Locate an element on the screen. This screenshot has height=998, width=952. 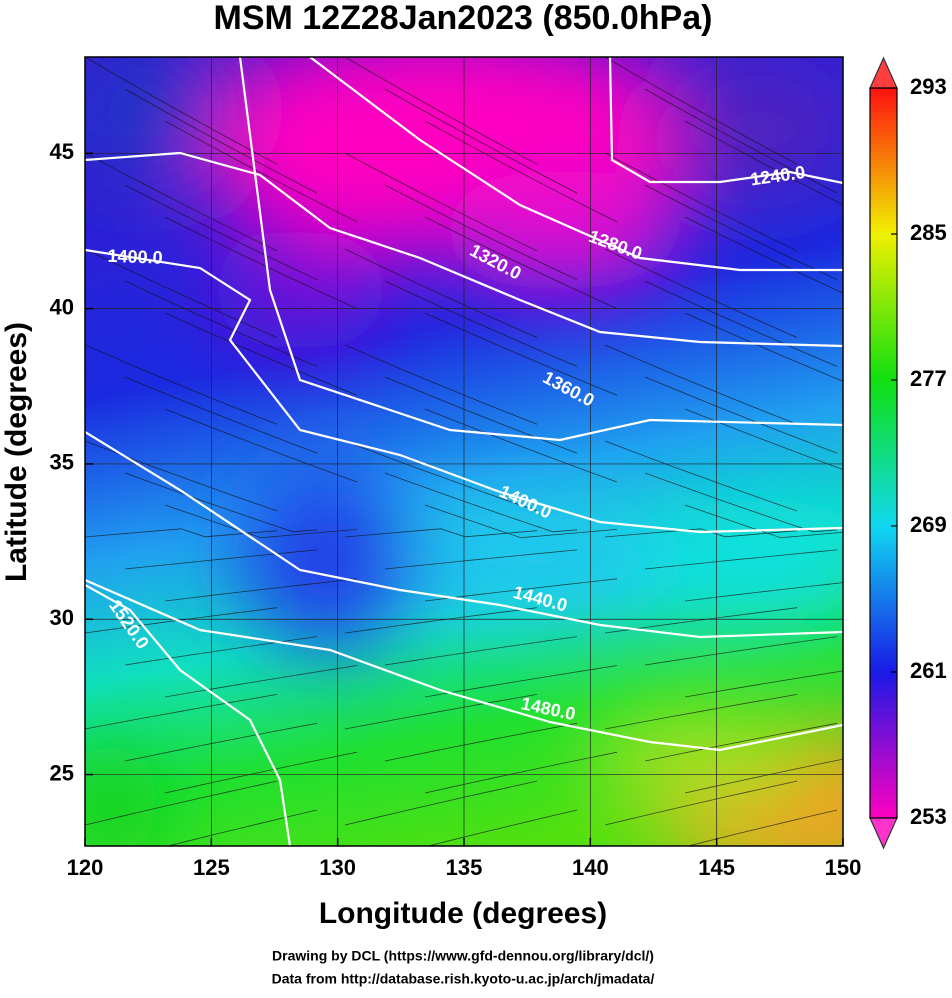
colorbar-scale is located at coordinates (883, 453).